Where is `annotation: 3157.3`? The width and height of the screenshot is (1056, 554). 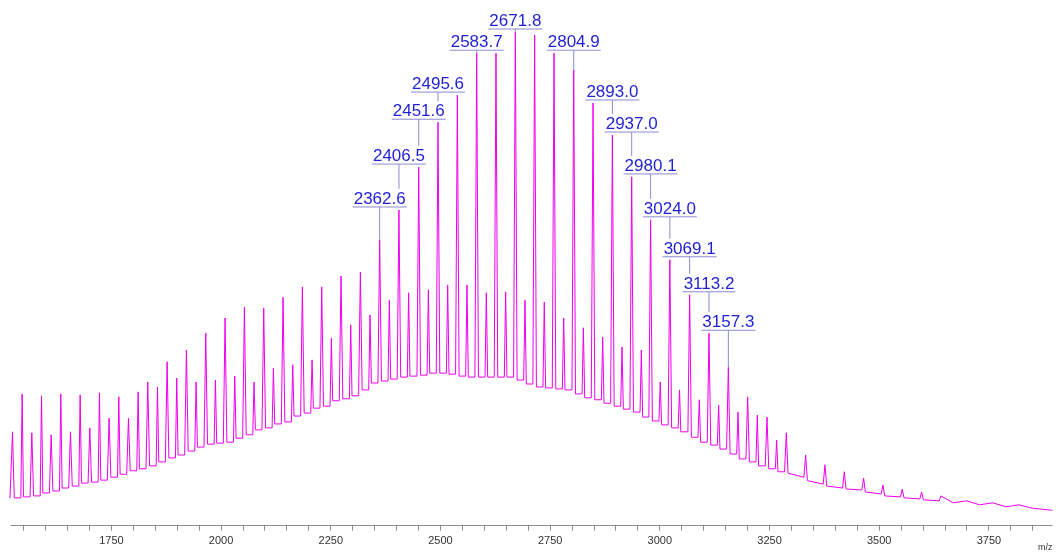
annotation: 3157.3 is located at coordinates (728, 322).